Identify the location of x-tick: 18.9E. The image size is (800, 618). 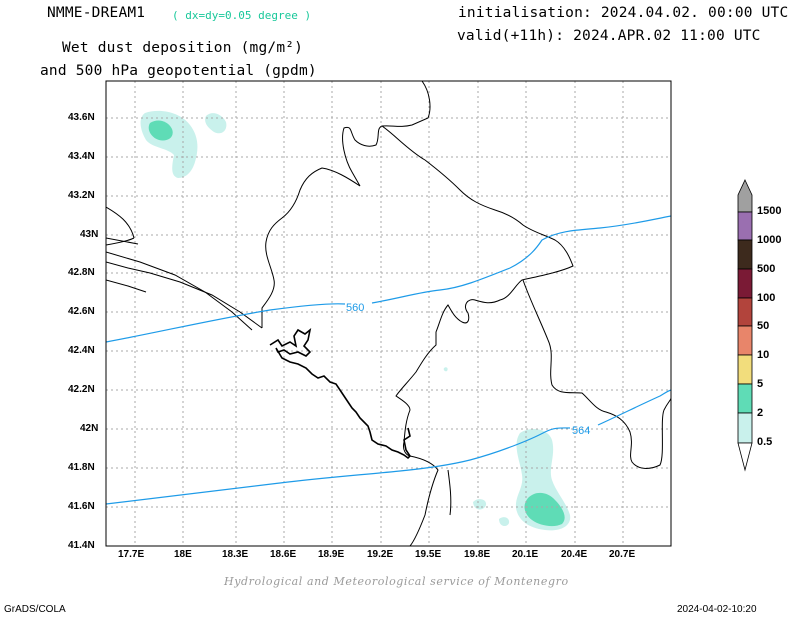
(331, 554).